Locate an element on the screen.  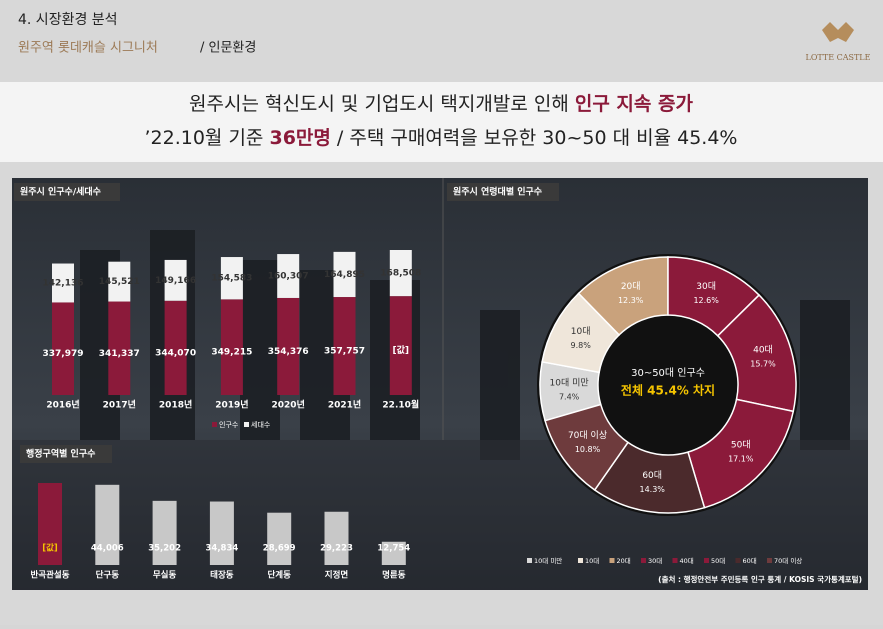
x-tick-label: 2021년 is located at coordinates (344, 405).